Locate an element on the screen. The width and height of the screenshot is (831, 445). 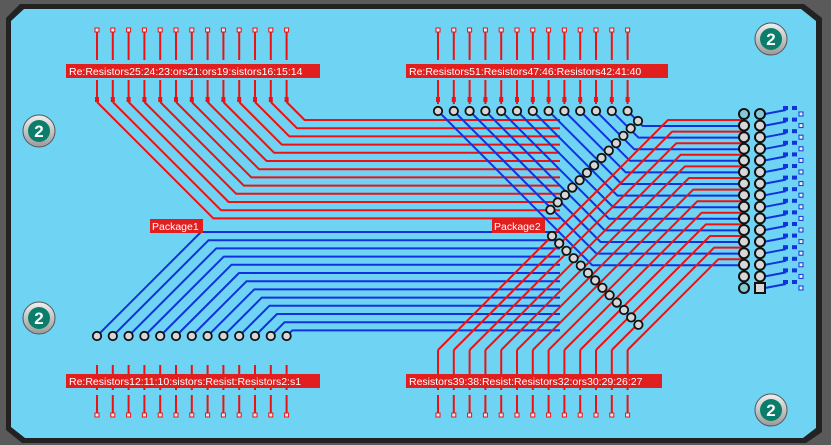
resistor-tr-pin-1-pad is located at coordinates (454, 30).